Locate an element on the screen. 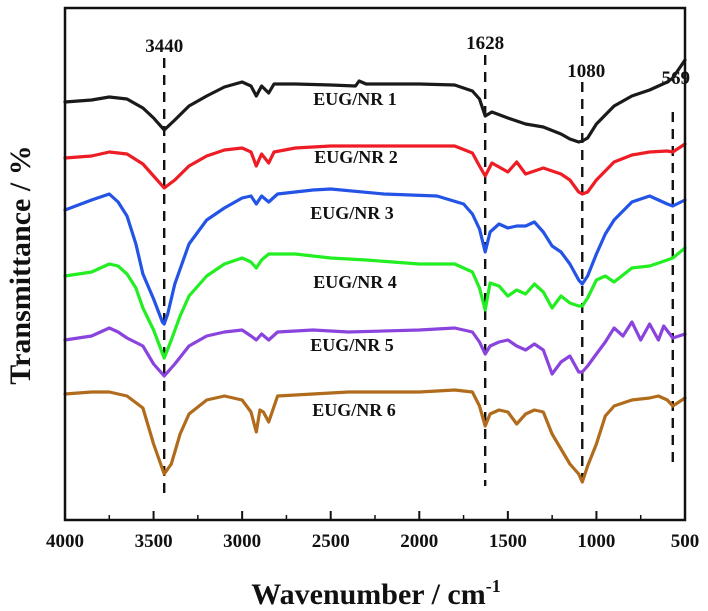  x-tick-label: 500 is located at coordinates (685, 541).